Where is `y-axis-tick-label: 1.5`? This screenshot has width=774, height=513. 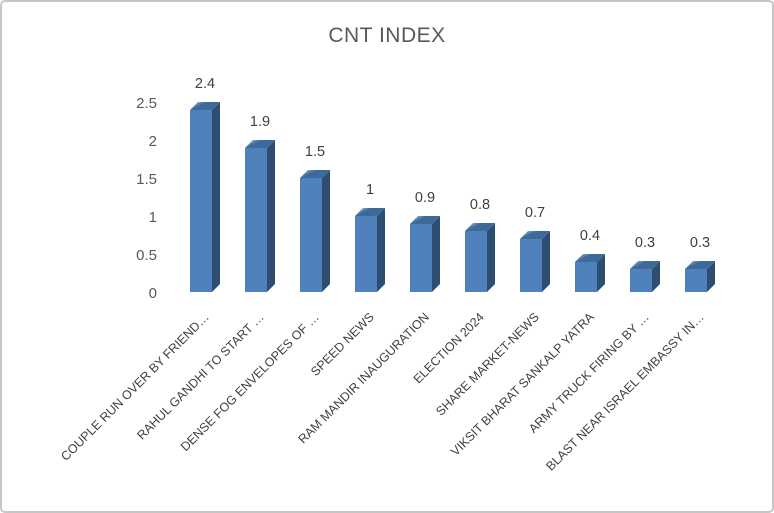 y-axis-tick-label: 1.5 is located at coordinates (146, 179).